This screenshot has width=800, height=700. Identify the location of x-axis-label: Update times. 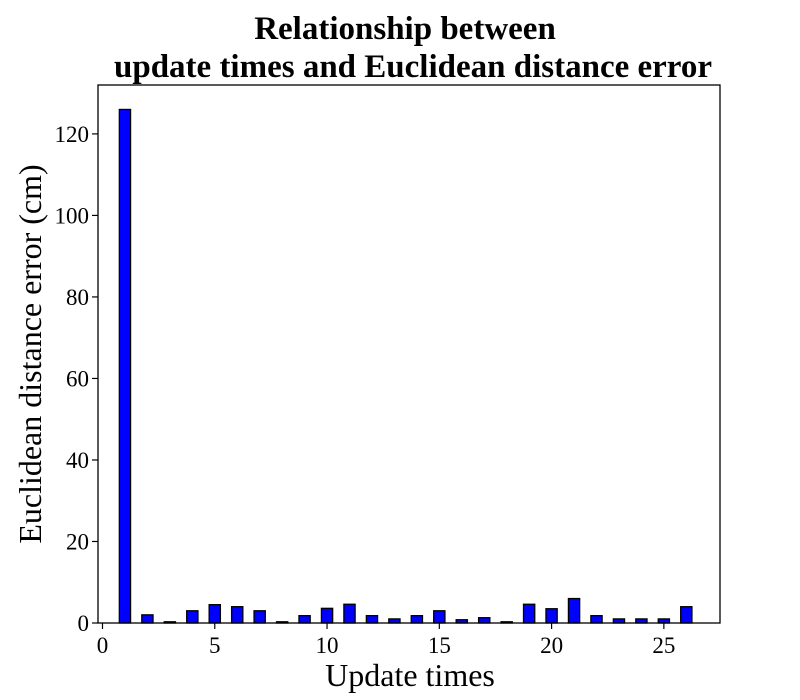
(410, 675).